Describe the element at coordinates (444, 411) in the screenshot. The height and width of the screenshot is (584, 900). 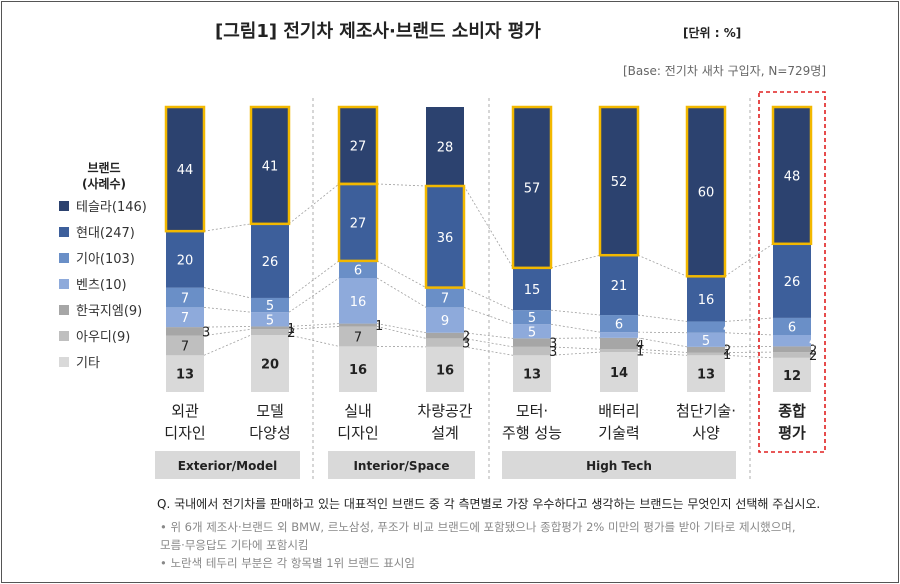
I see `category-label: 차량공간` at that location.